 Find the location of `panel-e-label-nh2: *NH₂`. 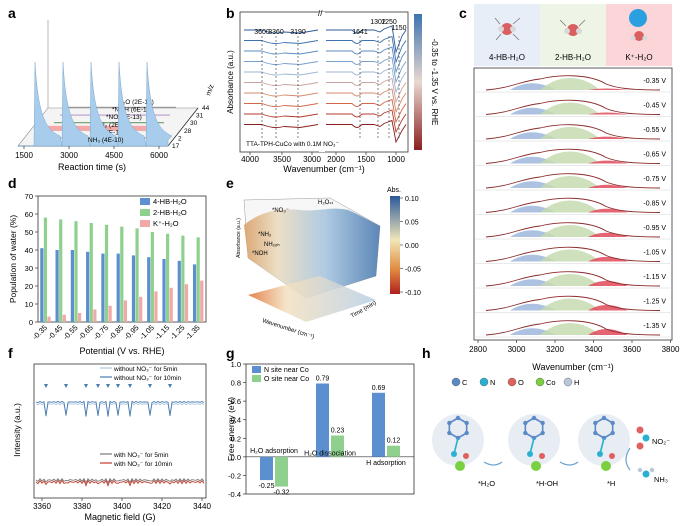

panel-e-label-nh2: *NH₂ is located at coordinates (265, 235).